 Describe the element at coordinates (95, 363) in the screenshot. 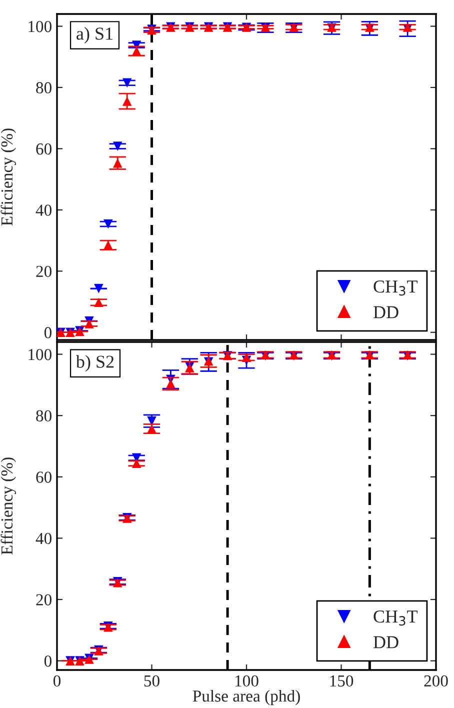

I see `annotation: b) S2` at that location.